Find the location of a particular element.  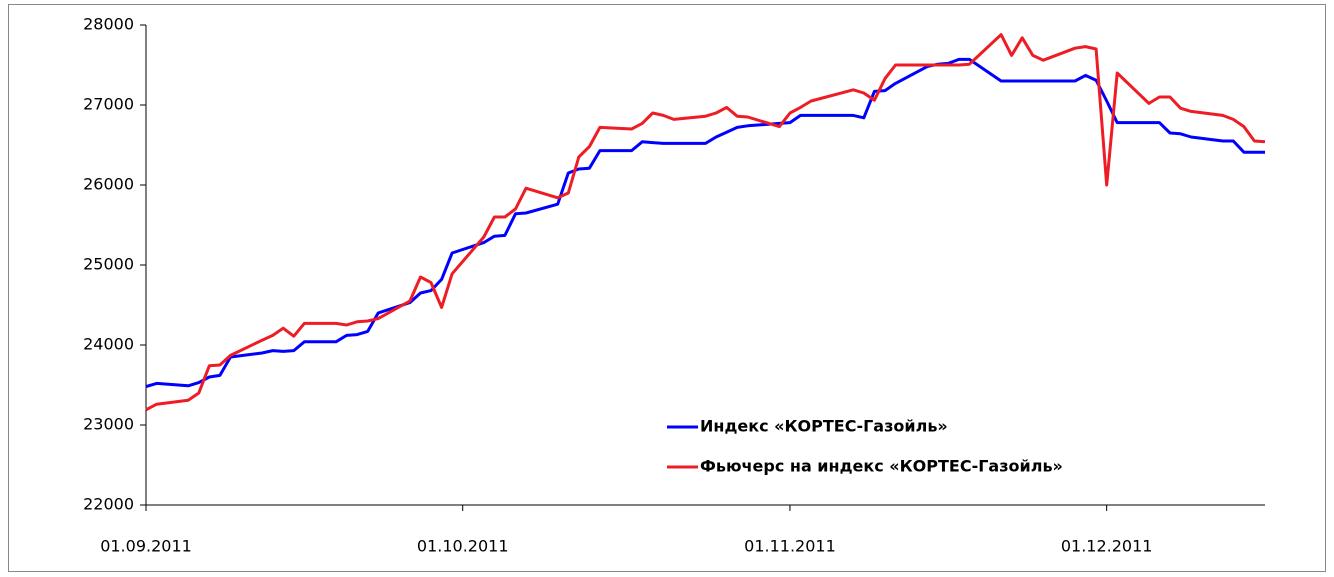

y-tick-label: 24000 is located at coordinates (108, 344).